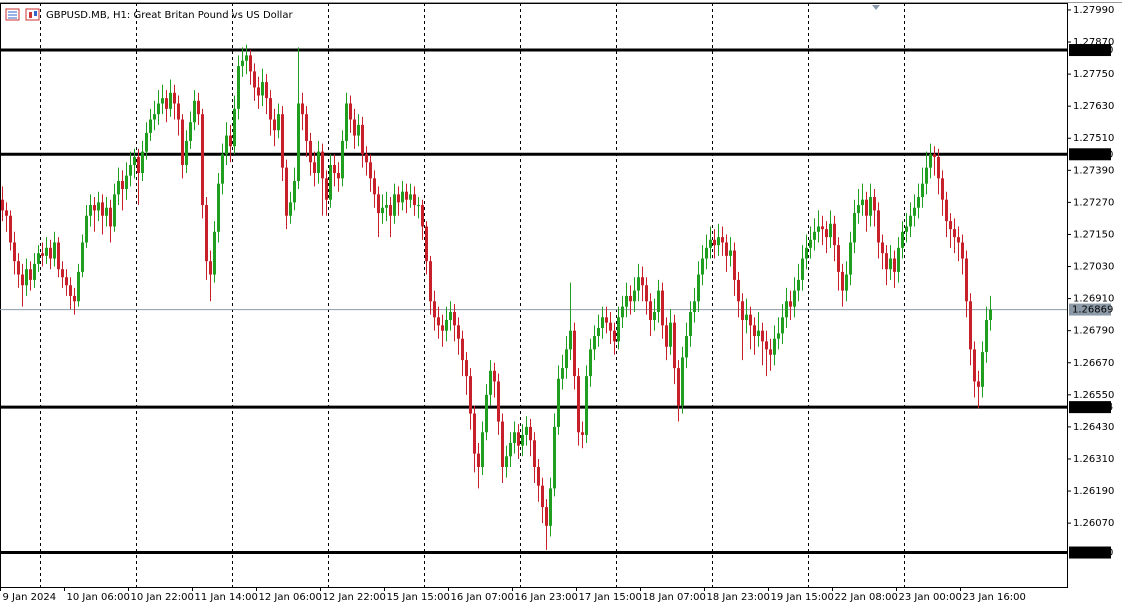  What do you see at coordinates (1093, 10) in the screenshot?
I see `y-tick-label: 1.27990` at bounding box center [1093, 10].